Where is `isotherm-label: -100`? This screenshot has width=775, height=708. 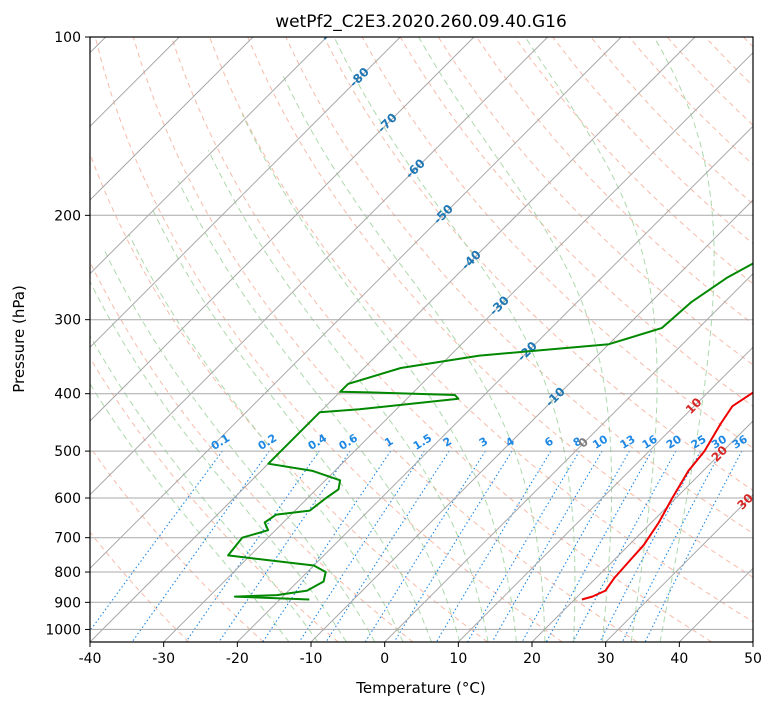
isotherm-label: -100 is located at coordinates (303, 1).